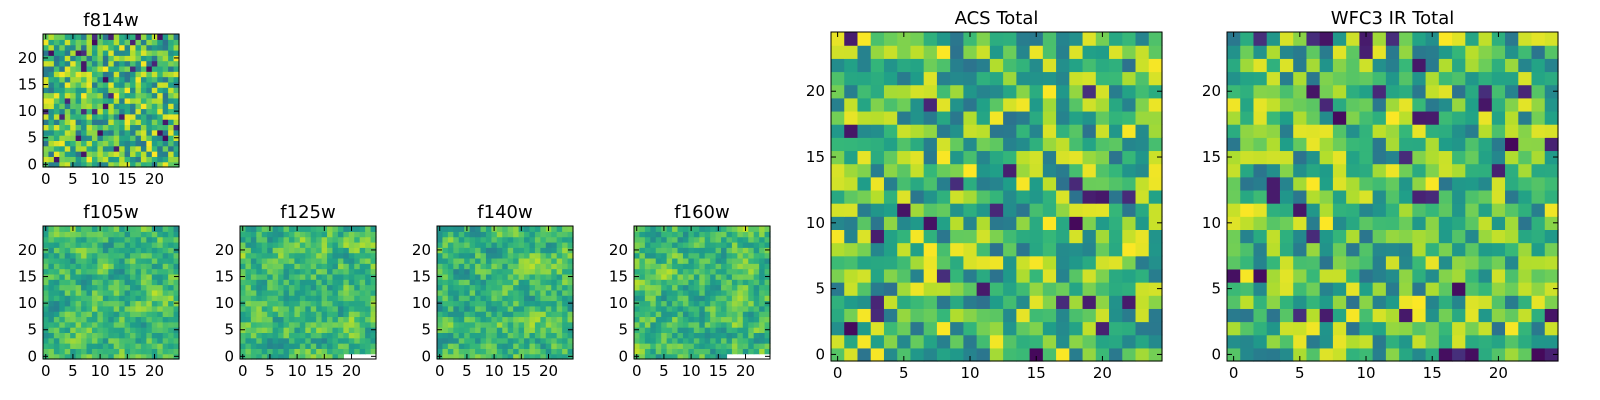  What do you see at coordinates (504, 212) in the screenshot?
I see `panel-title: f140w` at bounding box center [504, 212].